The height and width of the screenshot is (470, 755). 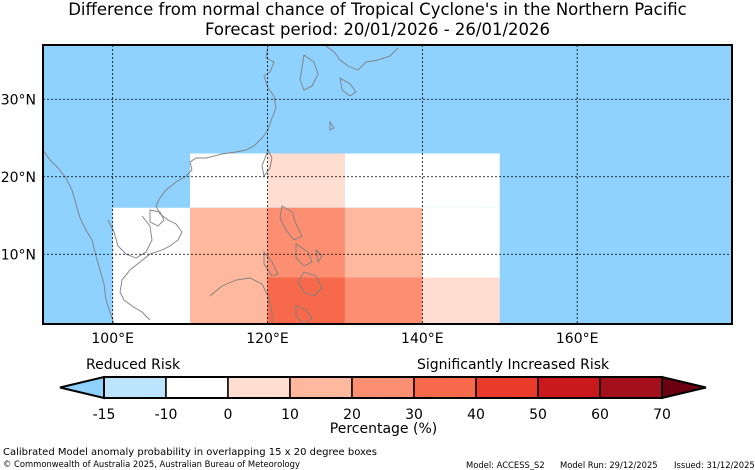 What do you see at coordinates (82, 387) in the screenshot?
I see `colorbar-under-arrow` at bounding box center [82, 387].